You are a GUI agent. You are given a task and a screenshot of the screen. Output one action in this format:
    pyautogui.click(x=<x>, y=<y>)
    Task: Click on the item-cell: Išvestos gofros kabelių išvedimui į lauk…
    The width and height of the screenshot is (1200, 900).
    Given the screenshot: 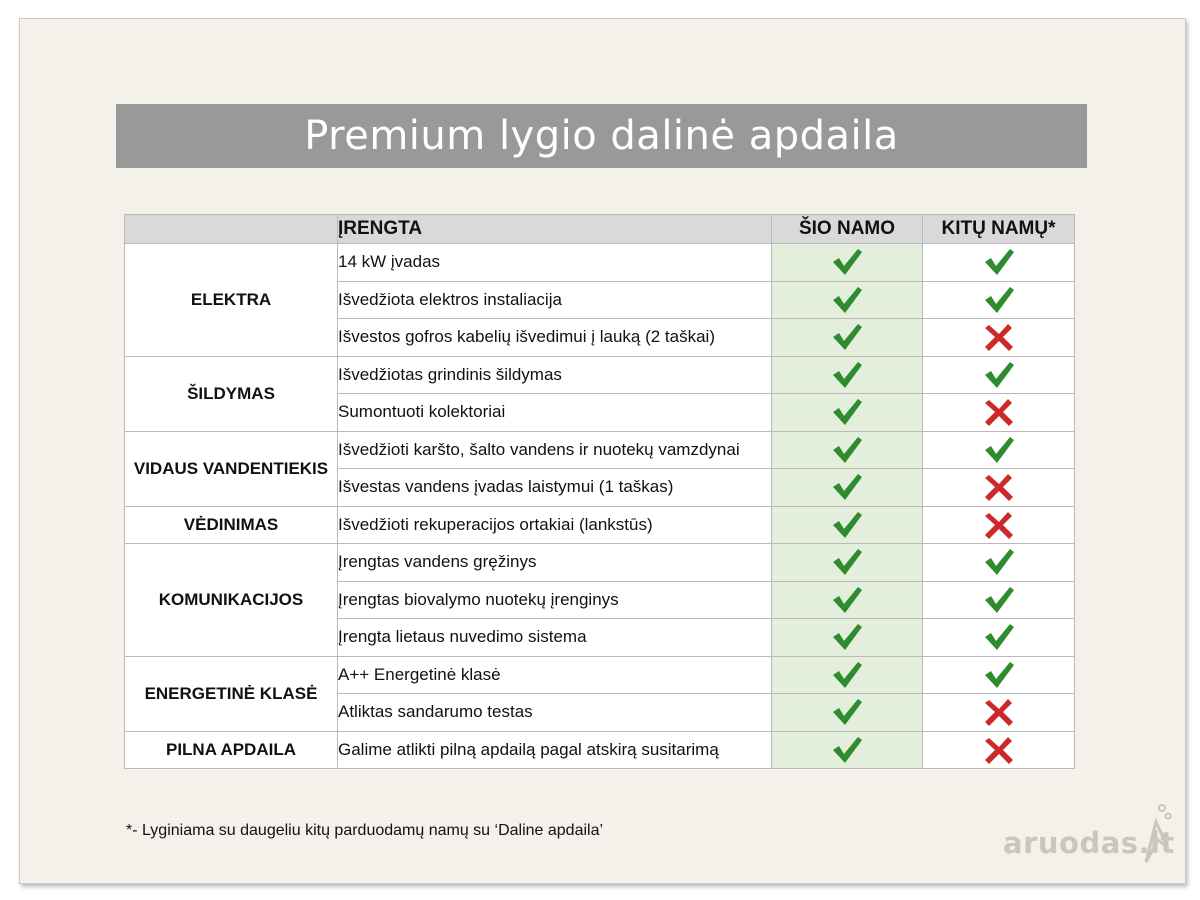 What is the action you would take?
    pyautogui.click(x=554, y=337)
    